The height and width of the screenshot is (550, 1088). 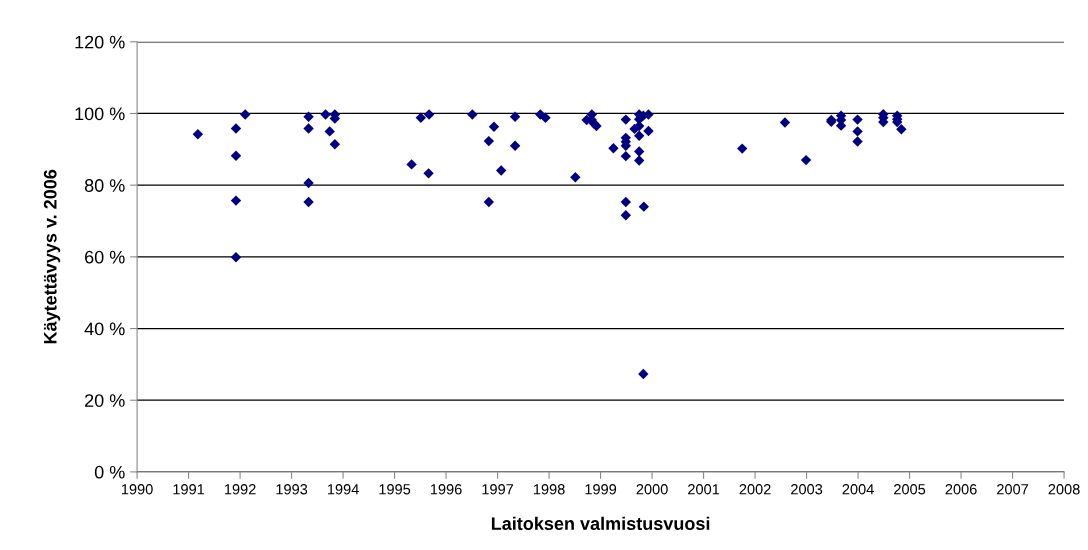 I want to click on x-tick-label: 1999, so click(x=601, y=489).